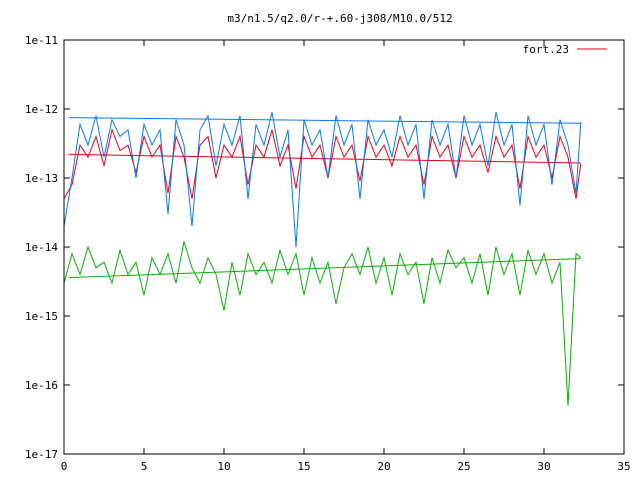 This screenshot has height=480, width=640. I want to click on x-tick-label: 30, so click(543, 466).